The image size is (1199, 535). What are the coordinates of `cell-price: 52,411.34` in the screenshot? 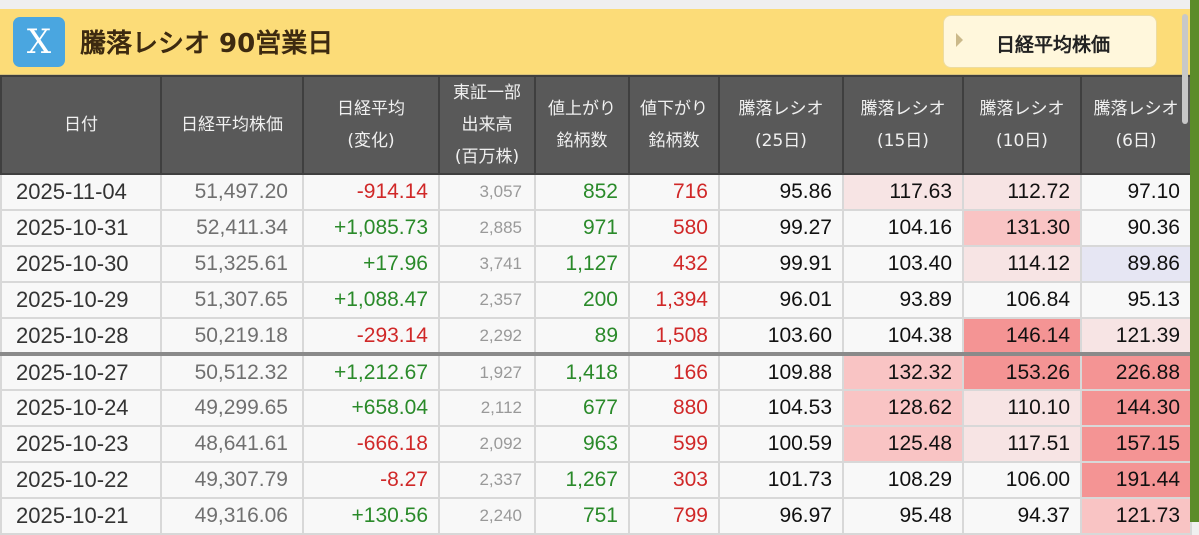 It's located at (232, 228).